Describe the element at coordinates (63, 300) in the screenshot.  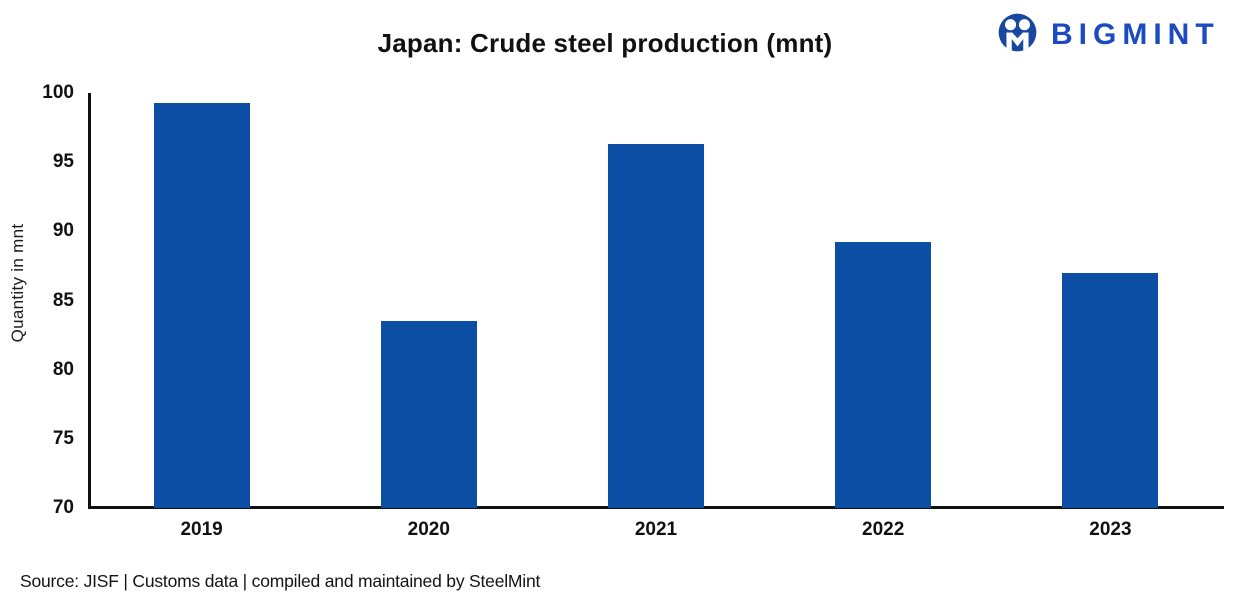
I see `y-tick-label: 85` at that location.